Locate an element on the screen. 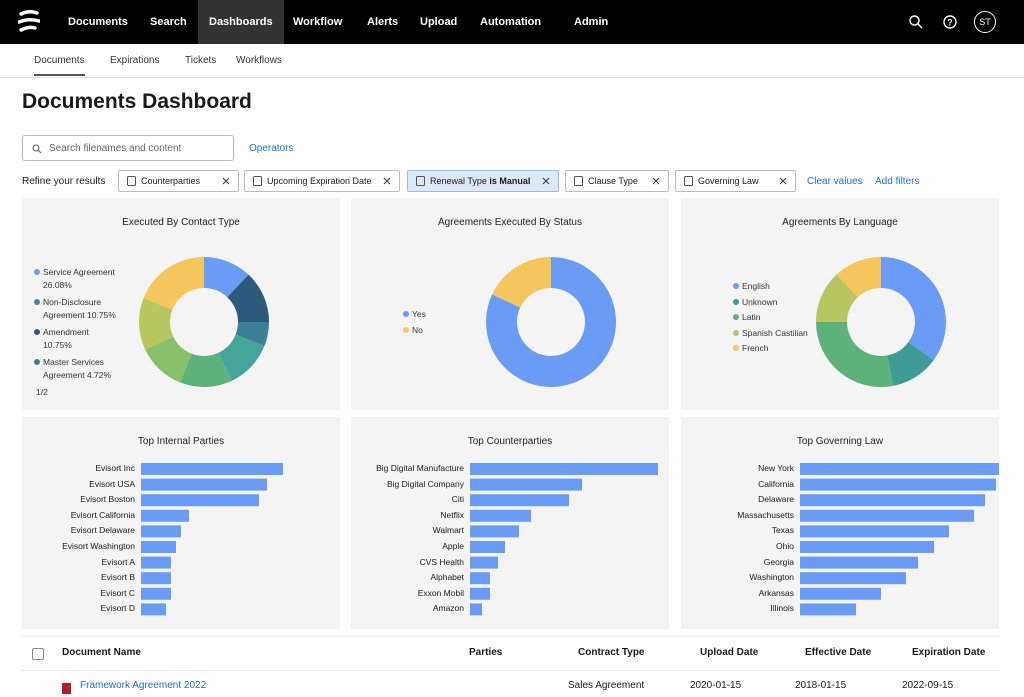 This screenshot has height=697, width=1024. tab: Expirations is located at coordinates (135, 60).